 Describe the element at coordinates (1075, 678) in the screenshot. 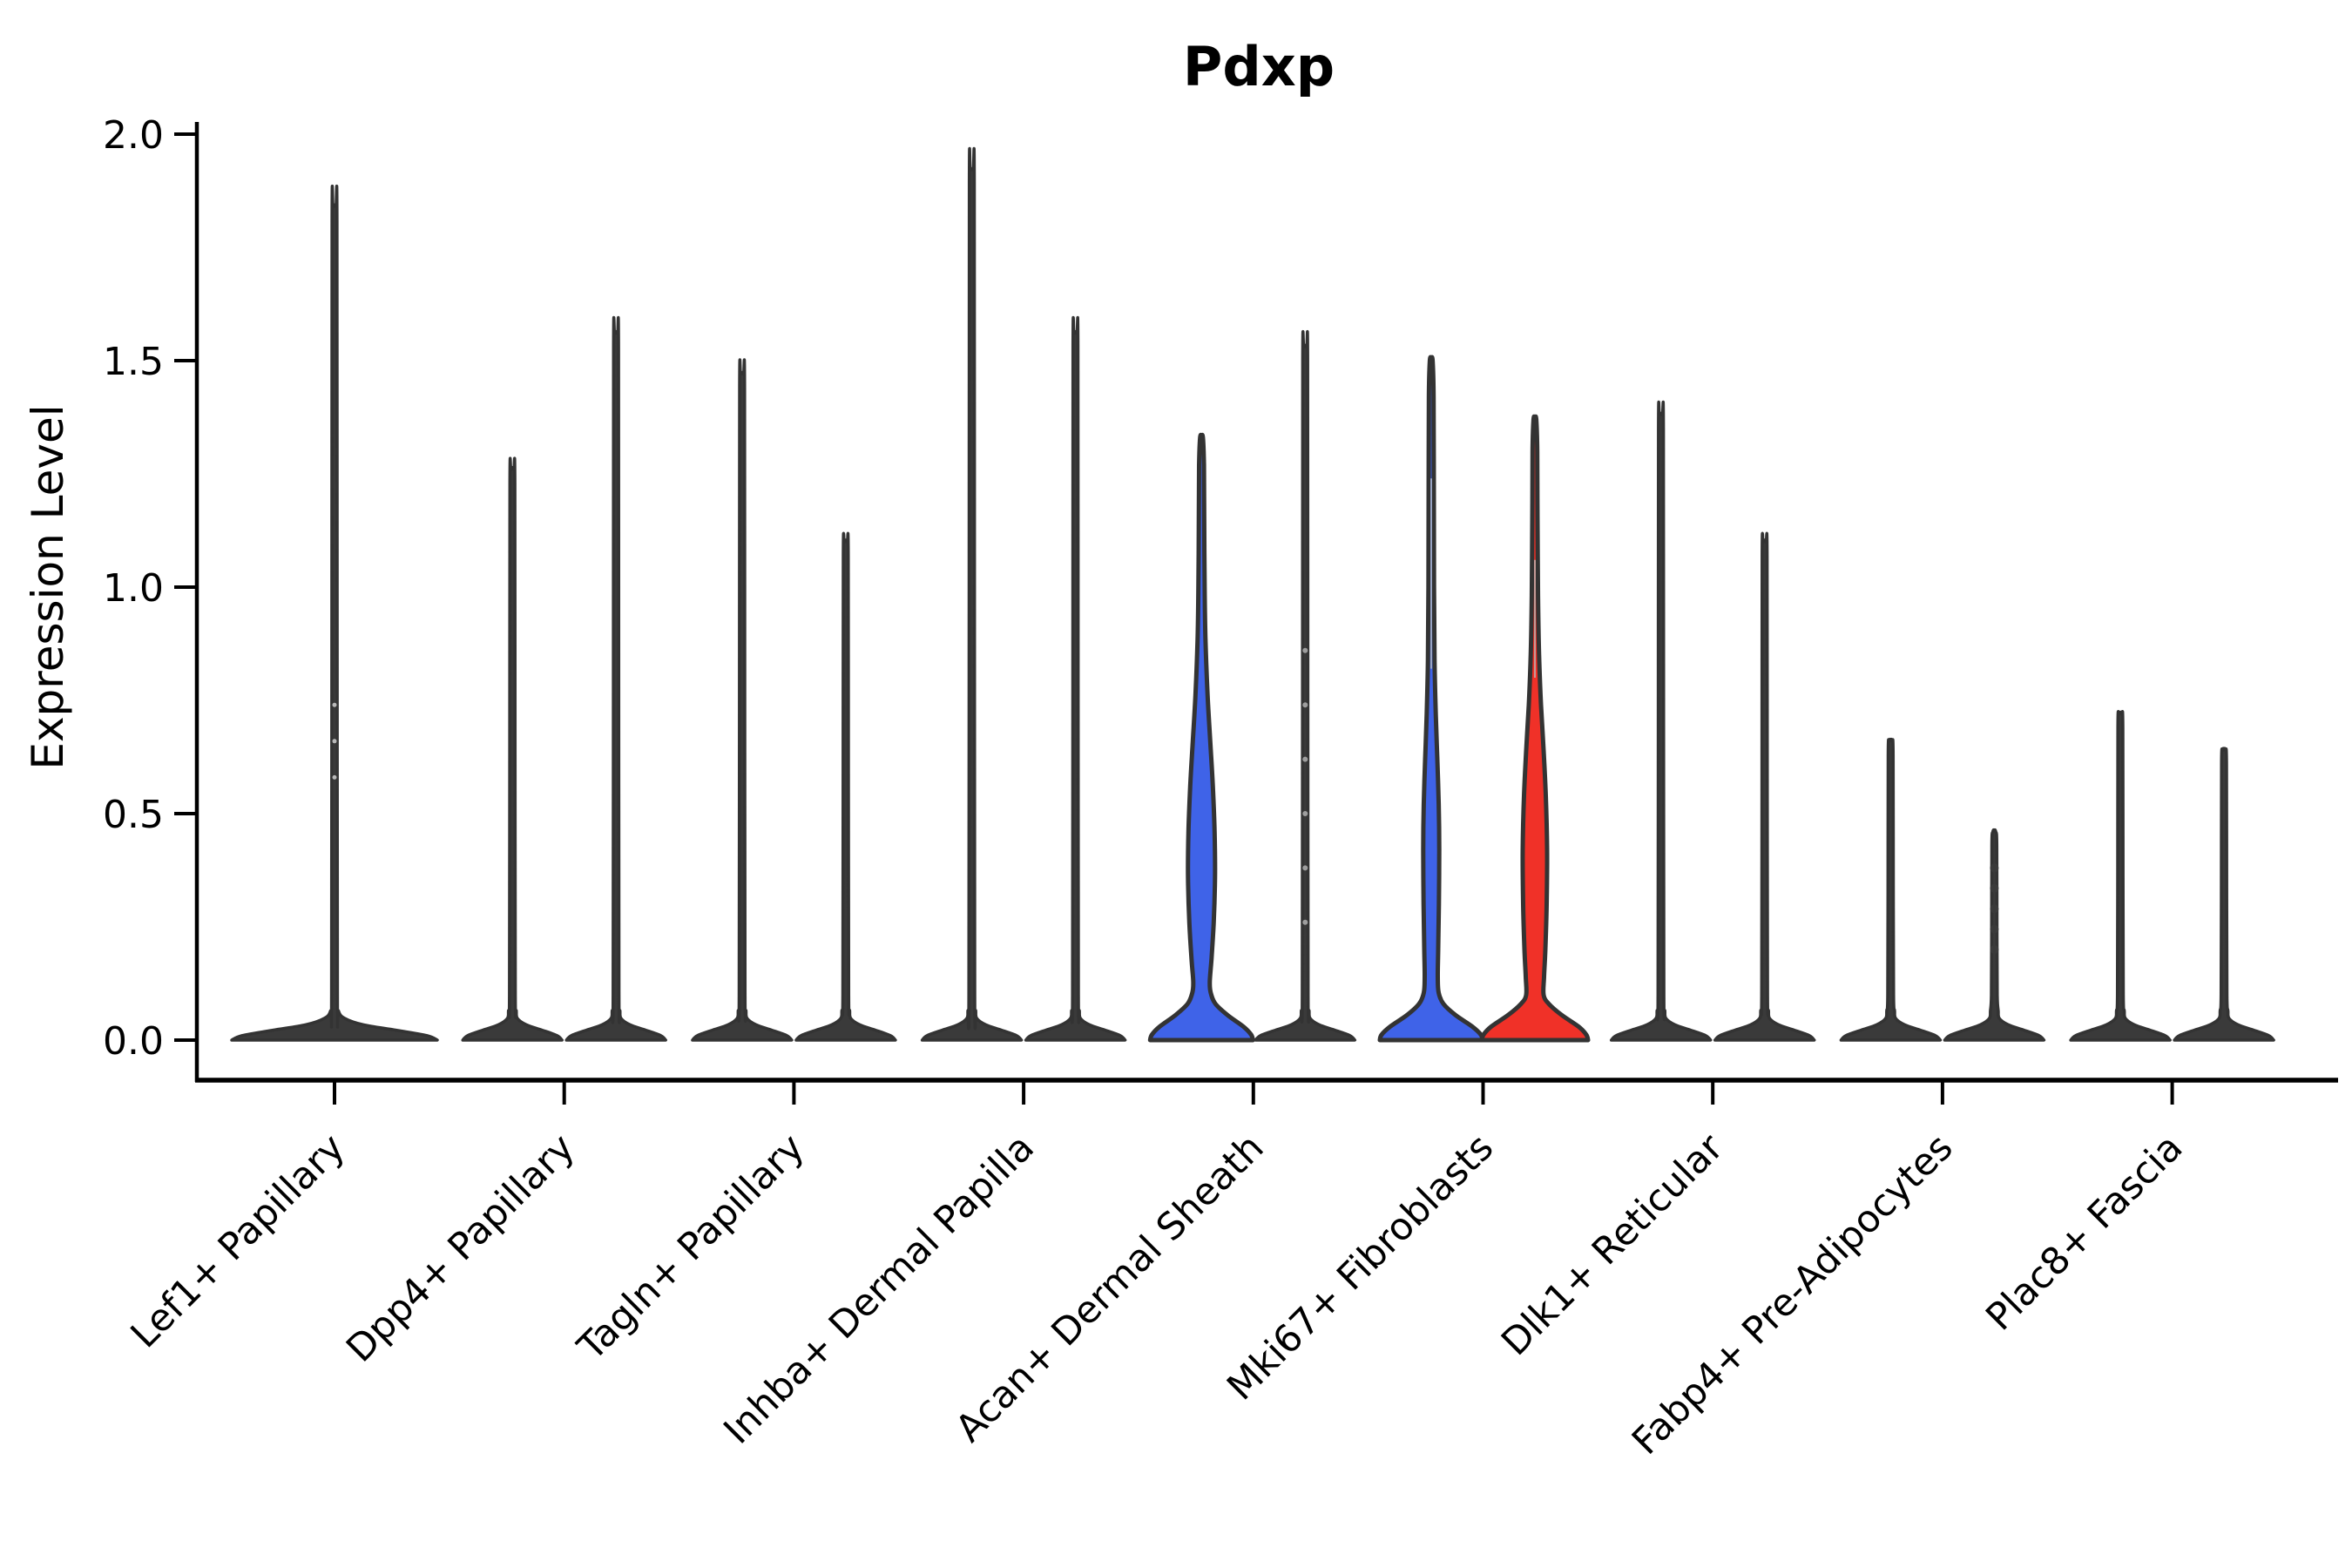

I see `violin-inhba-dermal-papilla-right` at that location.